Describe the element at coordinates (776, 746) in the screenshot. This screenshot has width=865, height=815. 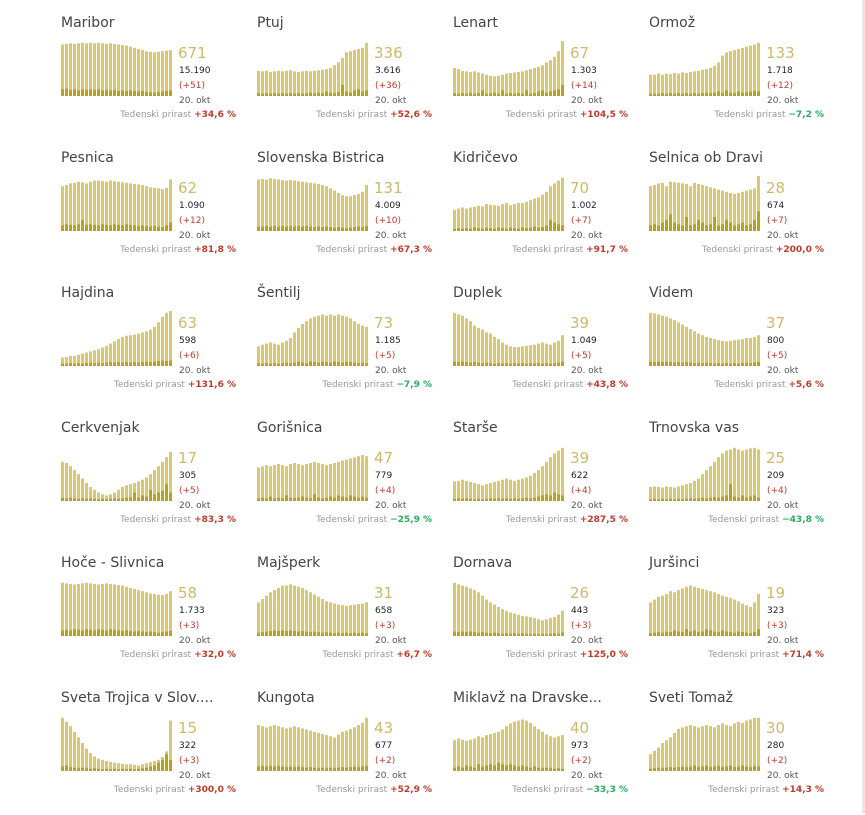
I see `total-cases: 280` at that location.